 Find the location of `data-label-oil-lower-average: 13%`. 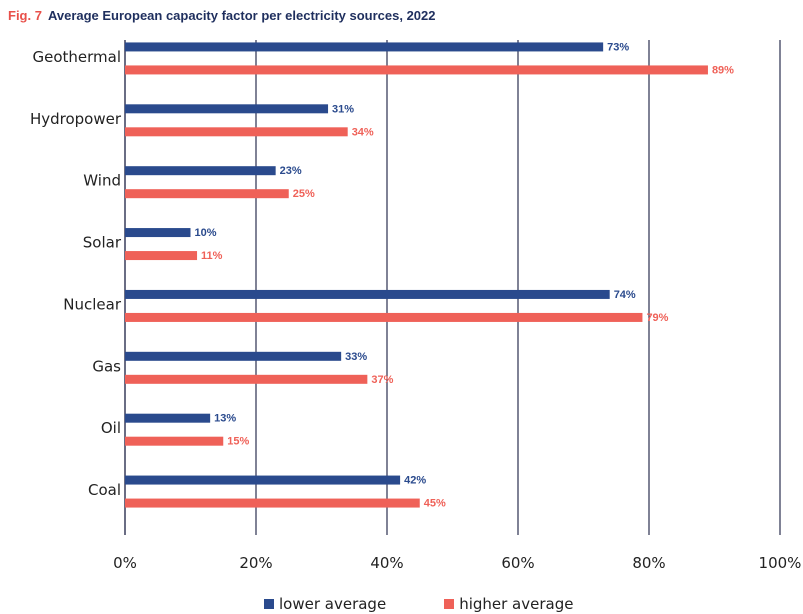

data-label-oil-lower-average: 13% is located at coordinates (225, 419).